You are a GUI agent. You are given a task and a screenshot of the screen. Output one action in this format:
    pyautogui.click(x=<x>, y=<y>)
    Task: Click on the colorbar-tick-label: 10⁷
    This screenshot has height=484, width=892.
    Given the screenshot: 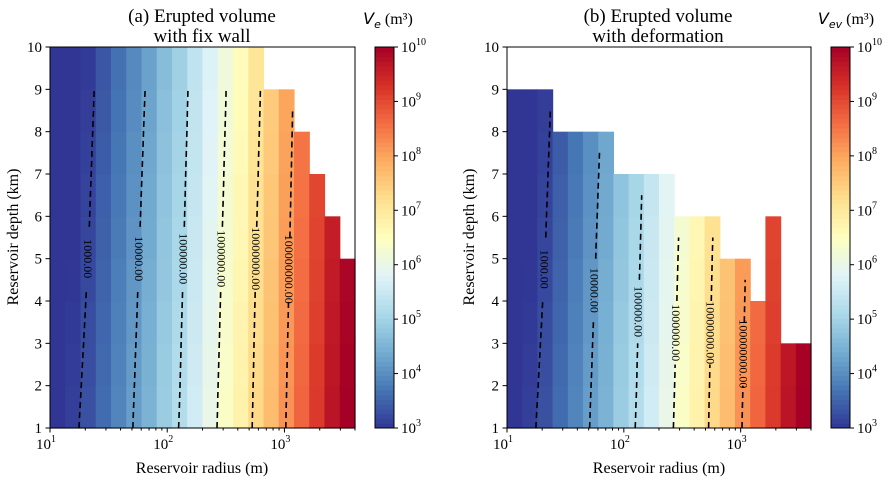 What is the action you would take?
    pyautogui.click(x=867, y=209)
    